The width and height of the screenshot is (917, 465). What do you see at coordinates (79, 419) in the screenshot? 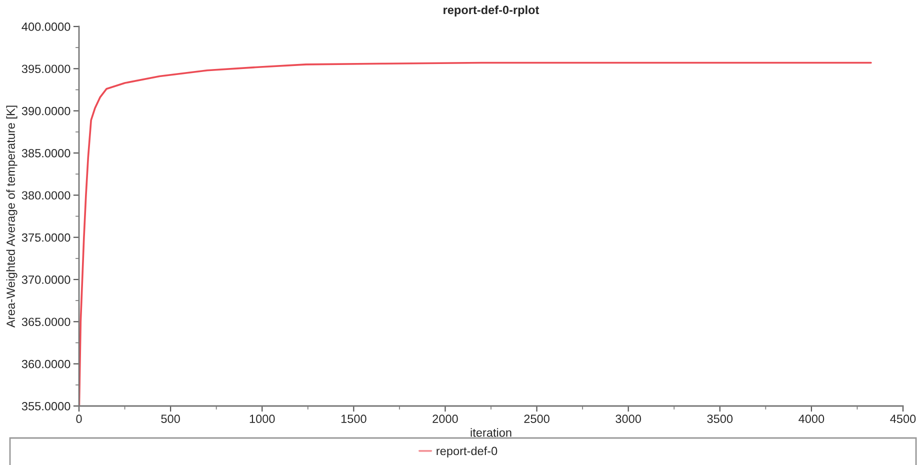
I see `x-tick-label: 0` at bounding box center [79, 419].